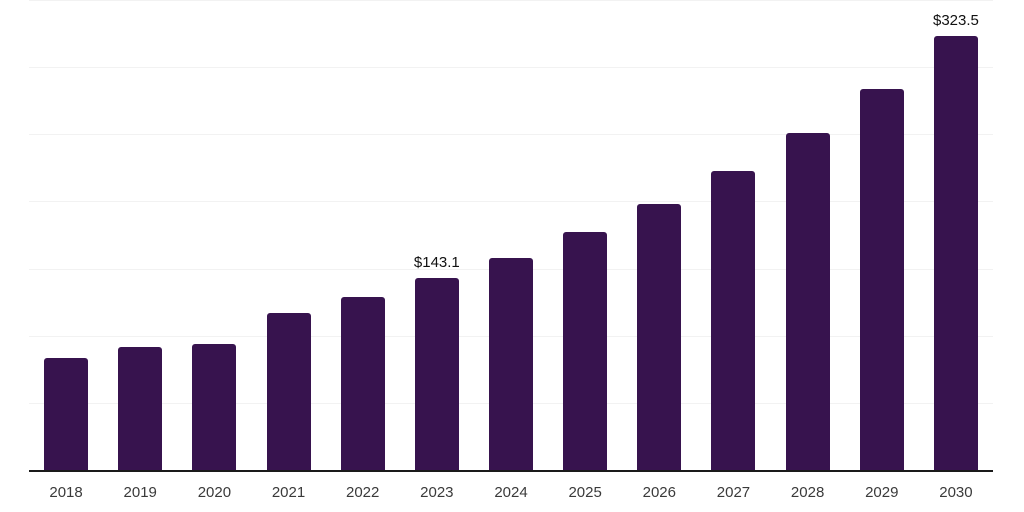 Image resolution: width=1024 pixels, height=512 pixels. Describe the element at coordinates (66, 413) in the screenshot. I see `bar-2018` at that location.